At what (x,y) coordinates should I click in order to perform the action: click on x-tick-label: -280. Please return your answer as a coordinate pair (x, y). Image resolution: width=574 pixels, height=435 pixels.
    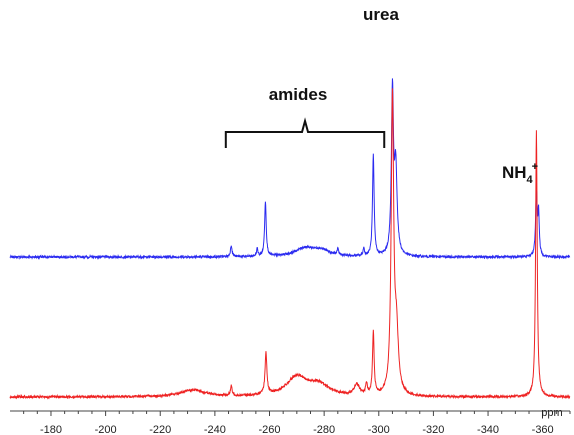
    Looking at the image, I should click on (324, 429).